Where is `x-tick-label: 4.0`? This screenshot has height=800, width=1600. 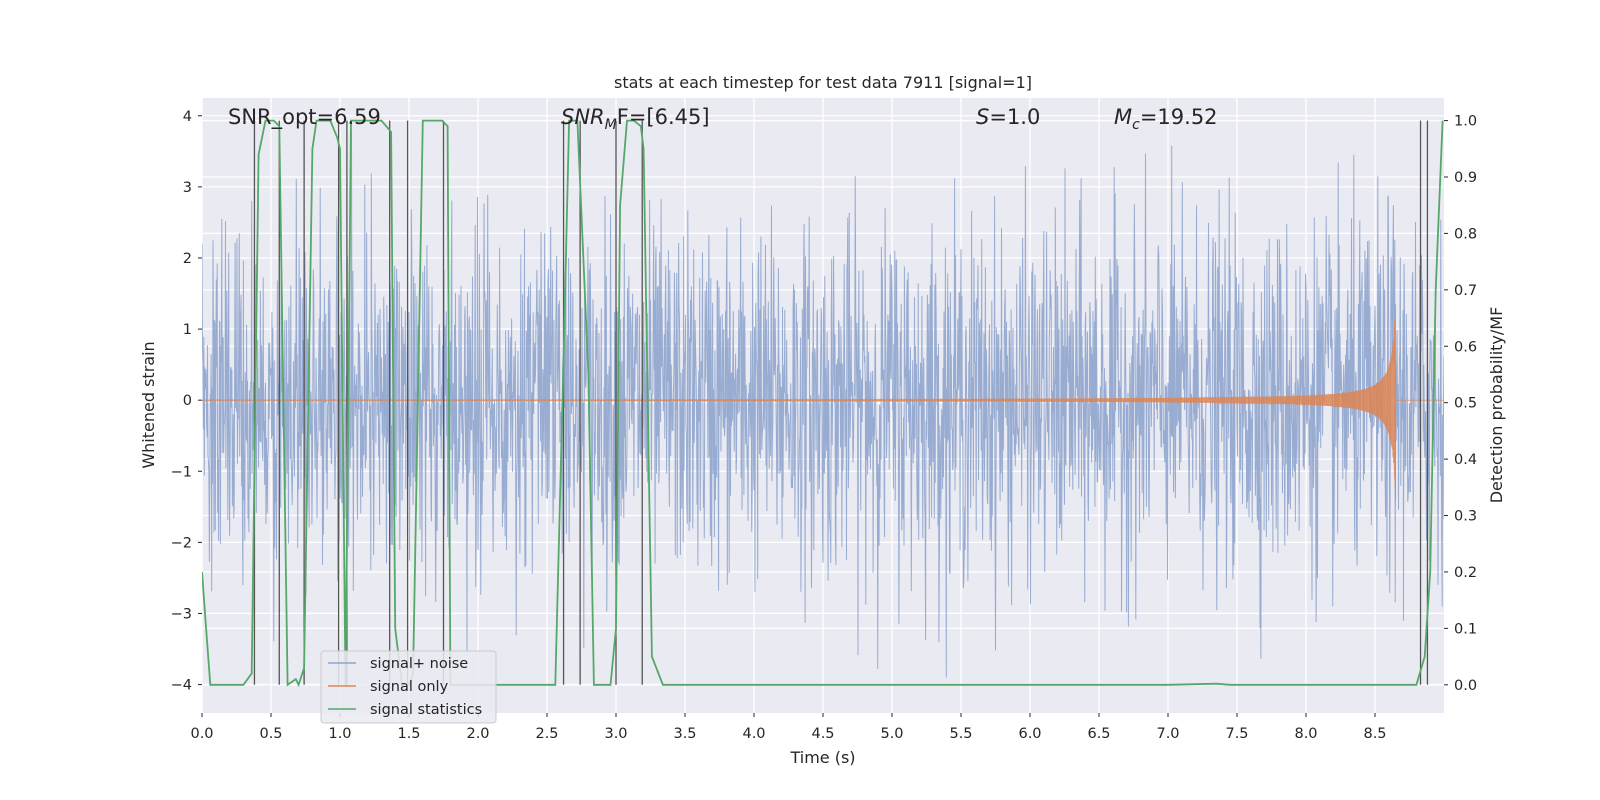
x-tick-label: 4.0 is located at coordinates (753, 734).